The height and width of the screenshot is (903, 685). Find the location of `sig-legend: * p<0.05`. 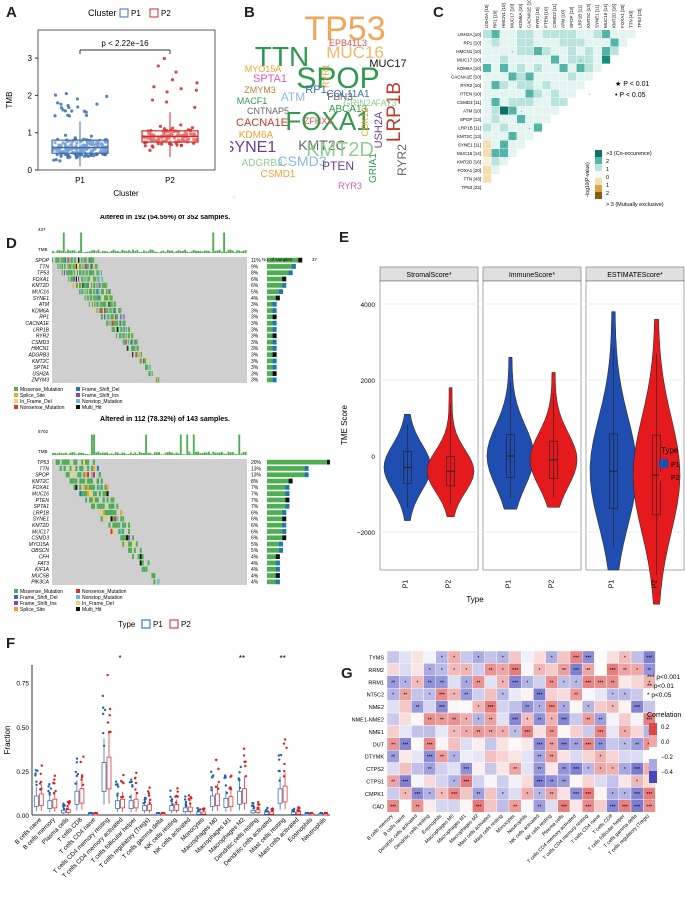

sig-legend: * p<0.05 is located at coordinates (659, 695).